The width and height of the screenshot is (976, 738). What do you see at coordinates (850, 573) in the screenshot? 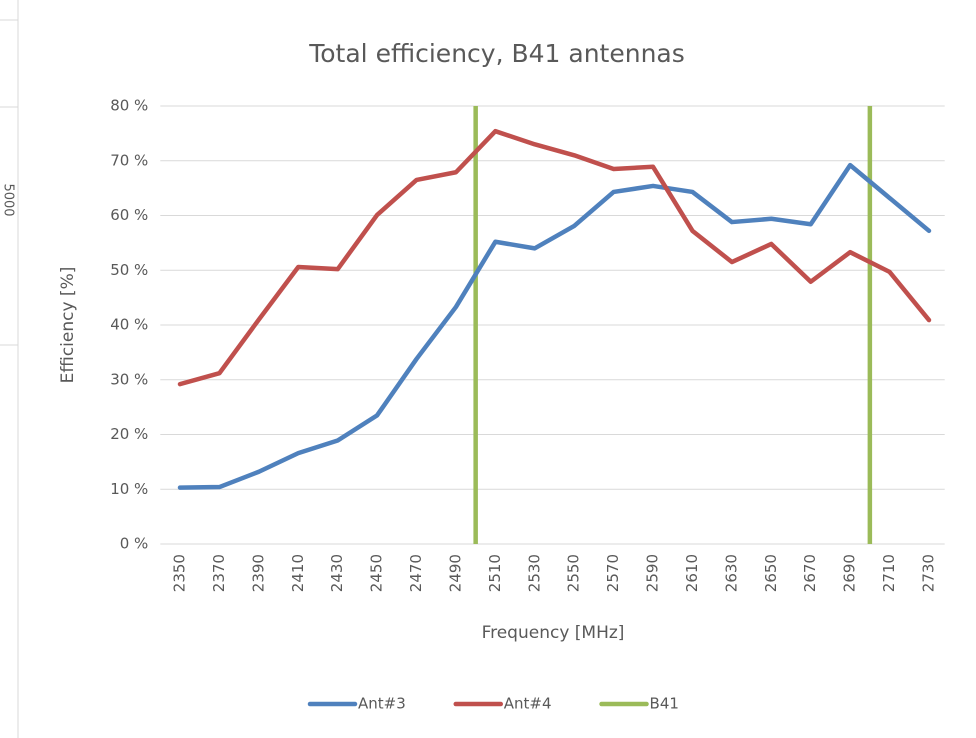
I see `x-tick-label: 2690` at bounding box center [850, 573].